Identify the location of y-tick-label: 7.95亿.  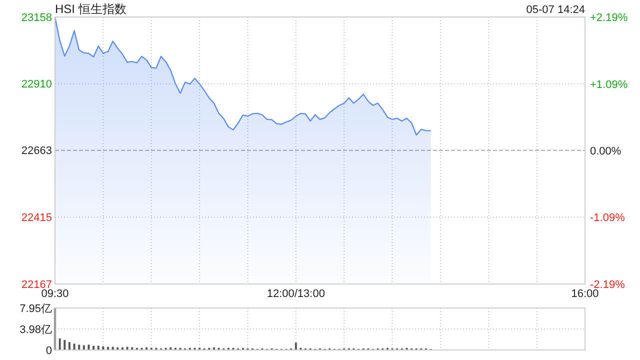
(36, 308).